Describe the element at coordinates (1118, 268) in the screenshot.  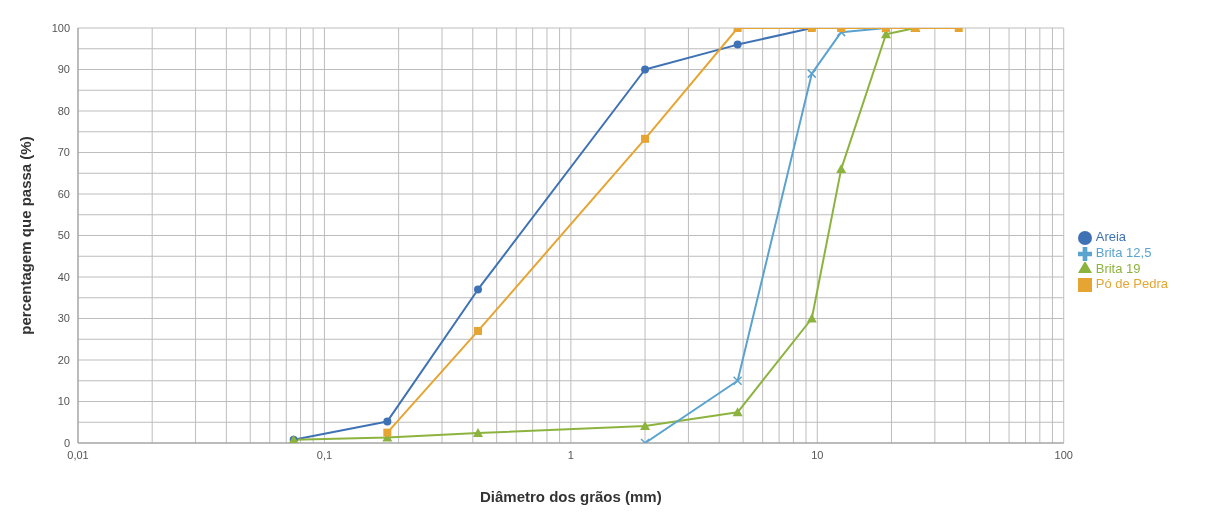
I see `legend-label: Brita 19` at that location.